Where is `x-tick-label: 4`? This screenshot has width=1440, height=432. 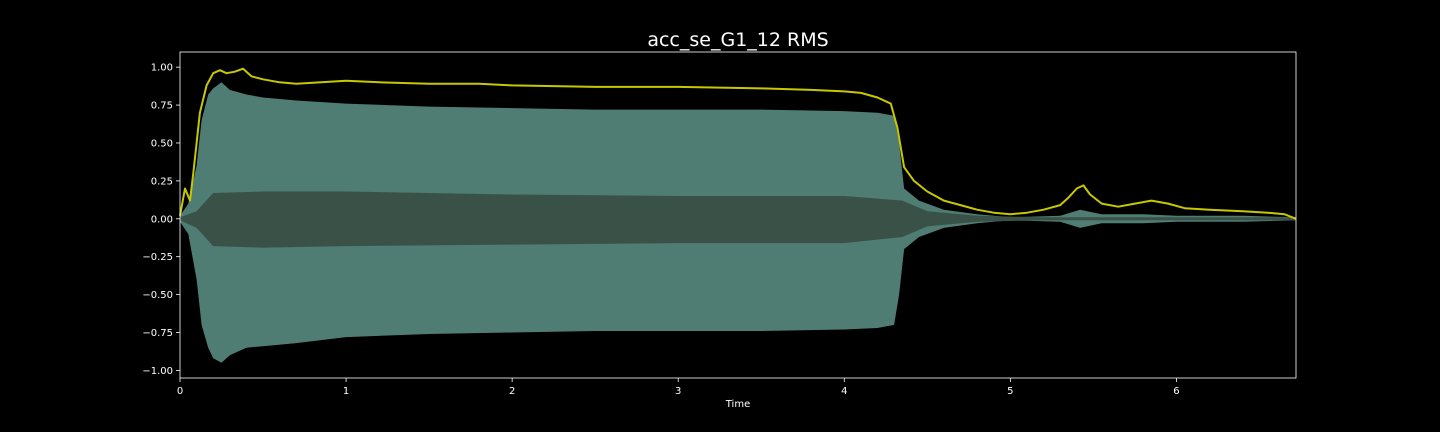
x-tick-label: 4 is located at coordinates (844, 391).